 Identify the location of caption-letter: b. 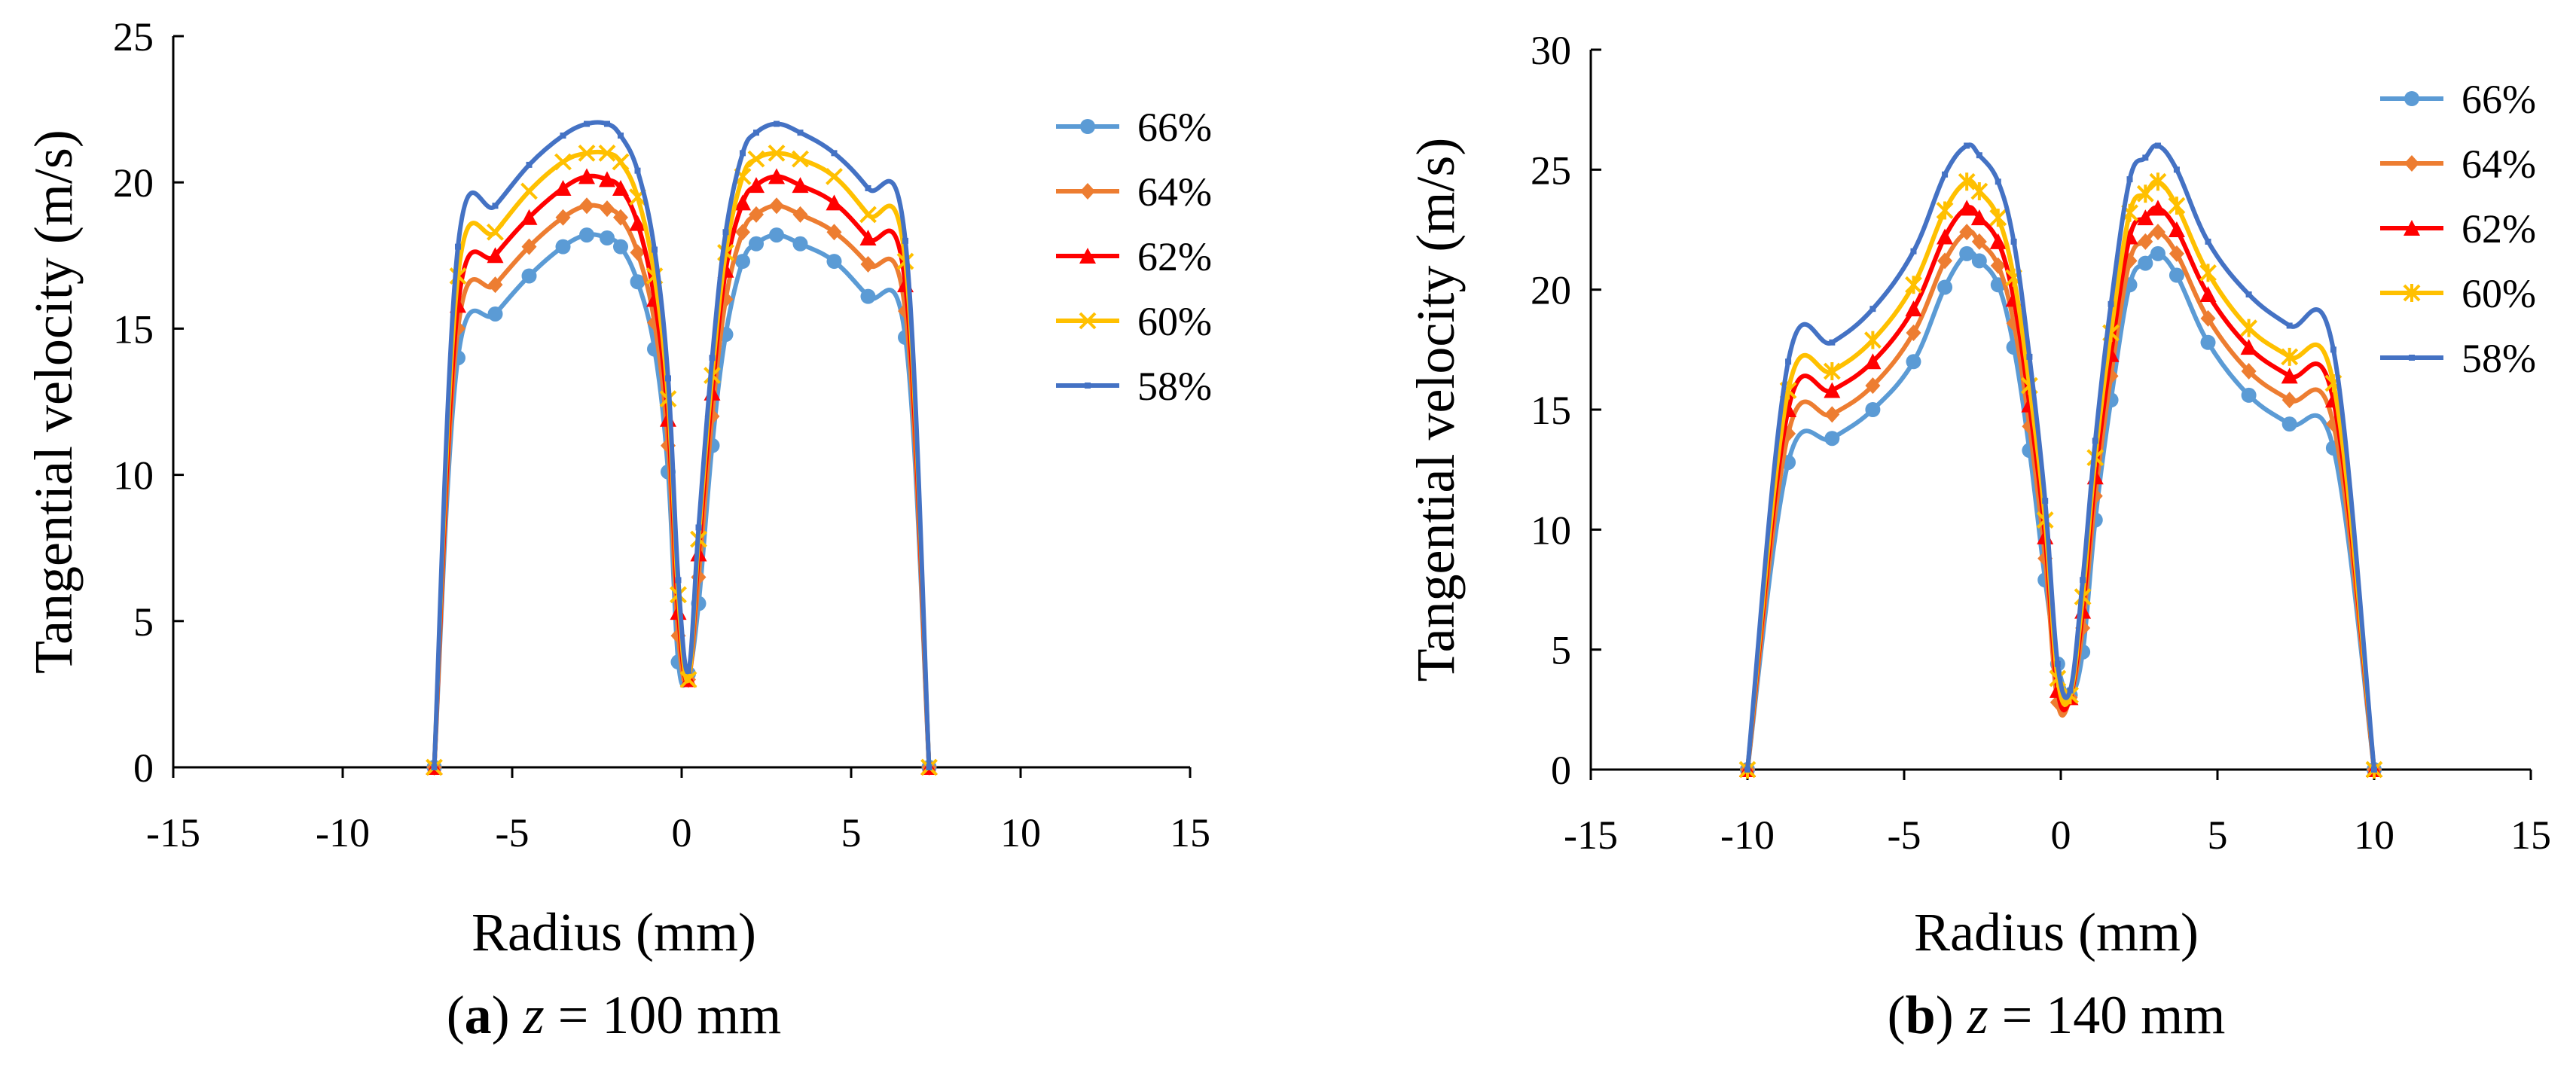
(1921, 1015).